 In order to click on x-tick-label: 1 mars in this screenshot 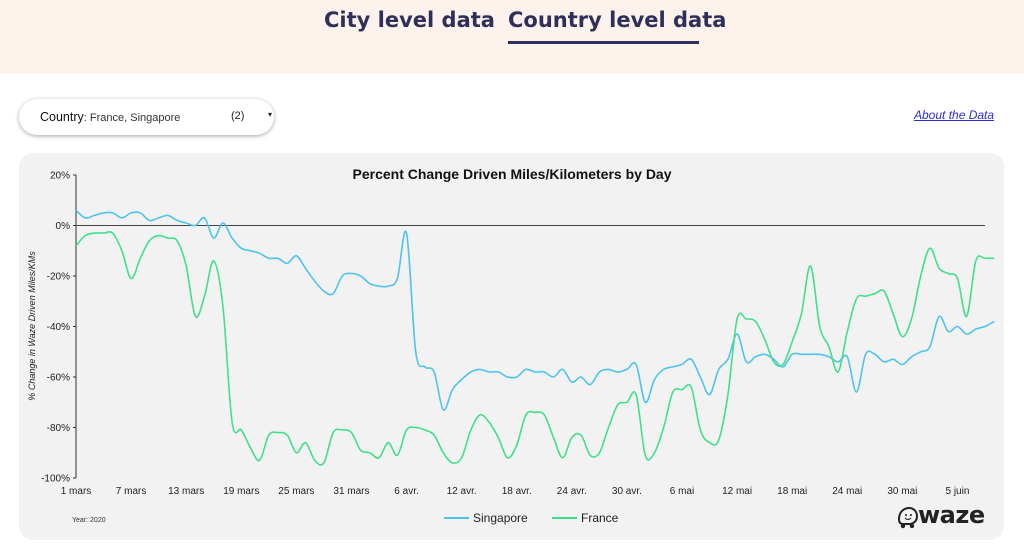, I will do `click(76, 491)`.